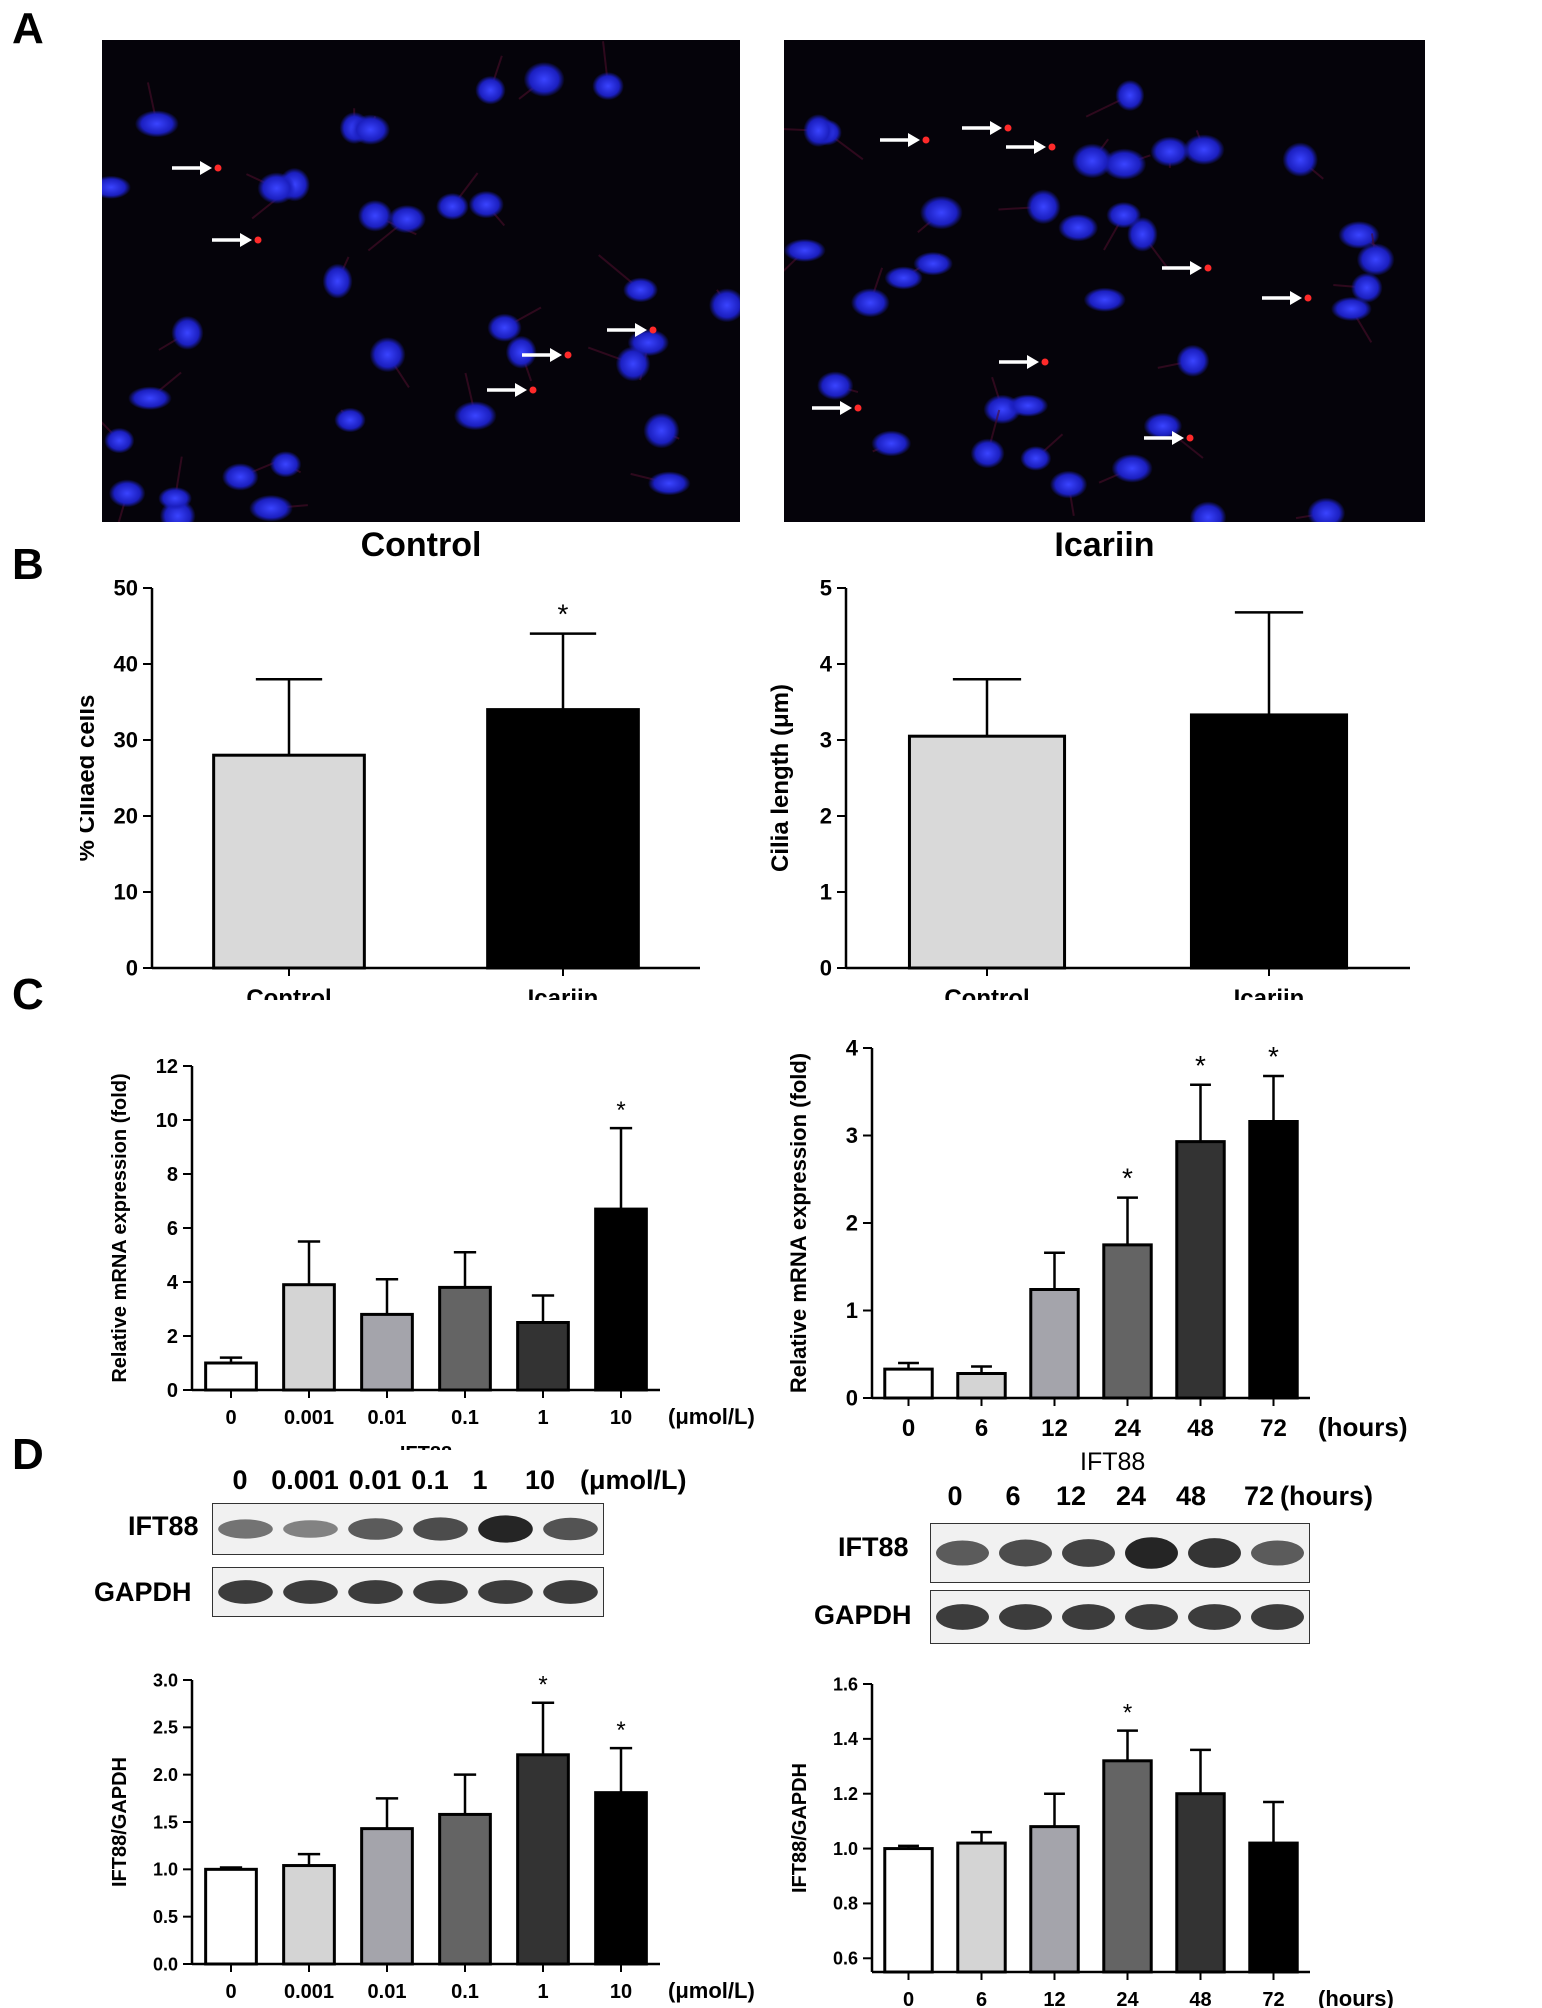 The height and width of the screenshot is (2008, 1542). I want to click on blot-lane-label: 12, so click(1071, 1496).